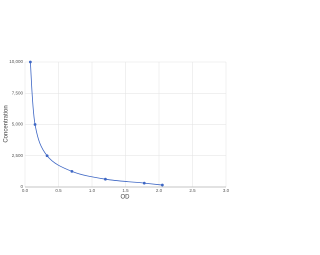 The height and width of the screenshot is (255, 320). What do you see at coordinates (7, 123) in the screenshot?
I see `y-axis-title: Concentration` at bounding box center [7, 123].